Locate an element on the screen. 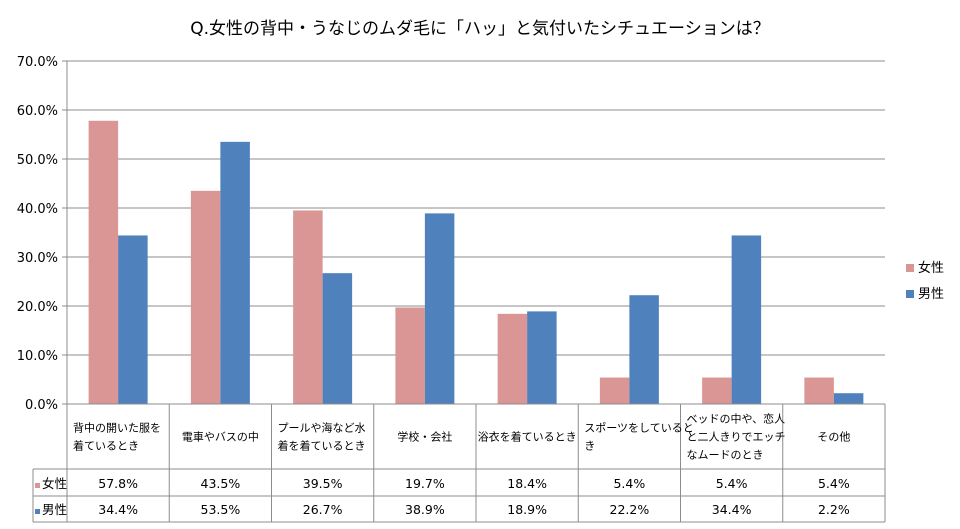 Image resolution: width=960 pixels, height=529 pixels. data-label: 18.4% is located at coordinates (527, 483).